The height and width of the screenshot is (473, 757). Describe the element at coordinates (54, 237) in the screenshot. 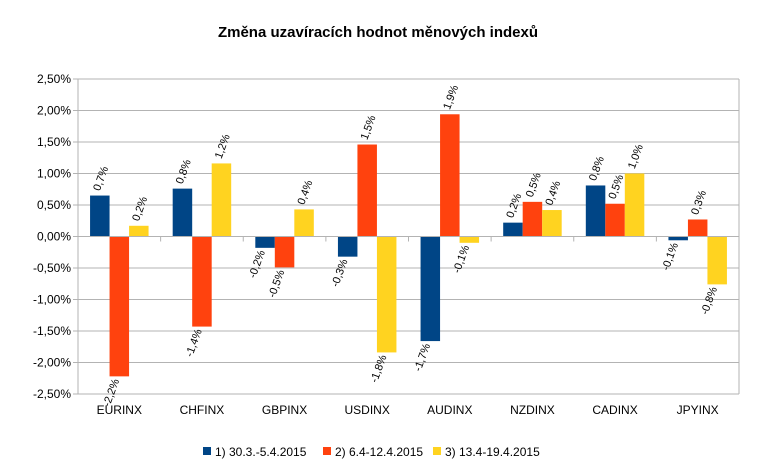

I see `y-tick-label: 0,00%` at that location.